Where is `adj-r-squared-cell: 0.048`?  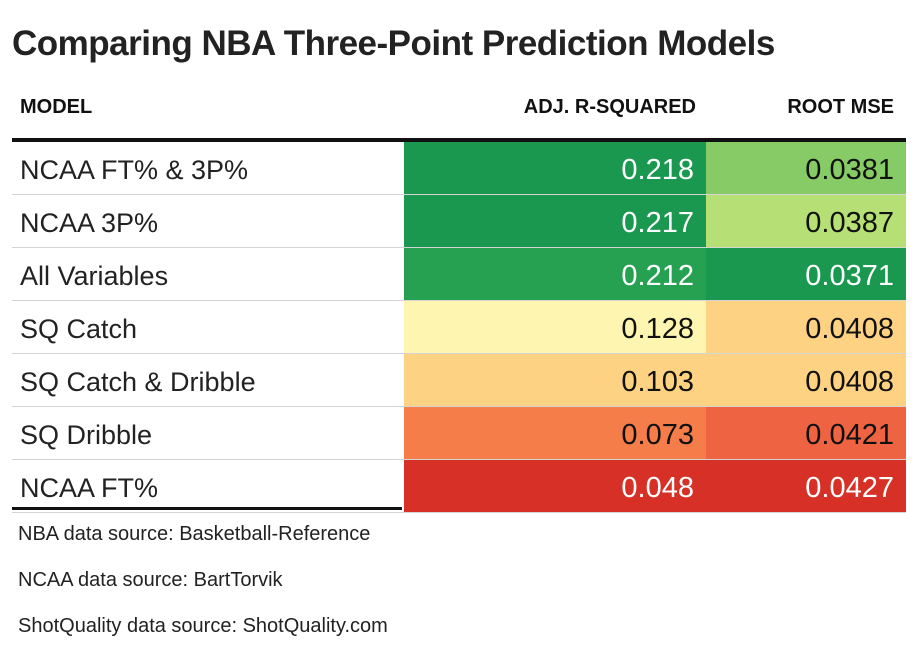 adj-r-squared-cell: 0.048 is located at coordinates (555, 486).